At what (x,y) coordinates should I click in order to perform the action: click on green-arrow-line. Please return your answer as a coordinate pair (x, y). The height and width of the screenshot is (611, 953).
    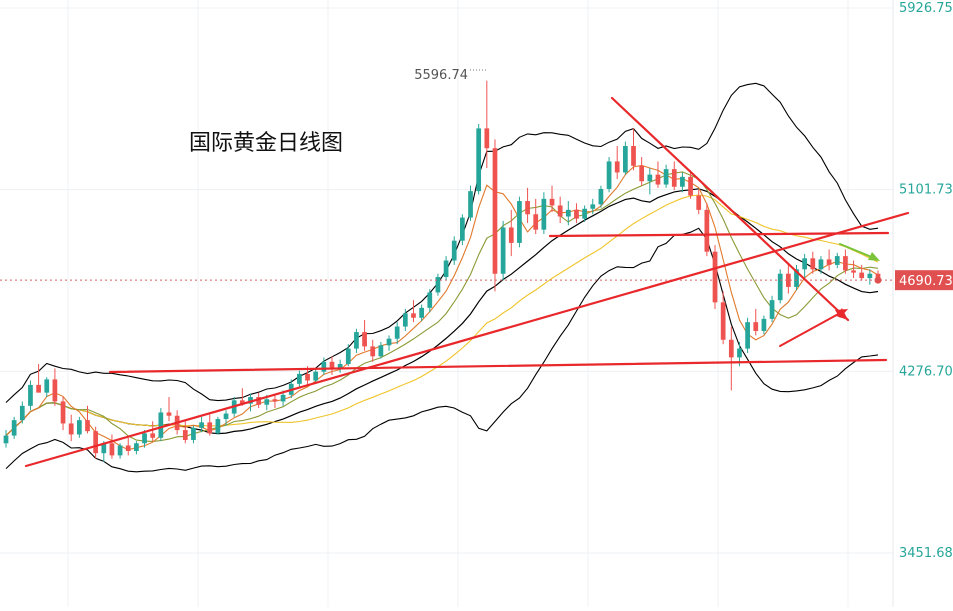
    Looking at the image, I should click on (857, 251).